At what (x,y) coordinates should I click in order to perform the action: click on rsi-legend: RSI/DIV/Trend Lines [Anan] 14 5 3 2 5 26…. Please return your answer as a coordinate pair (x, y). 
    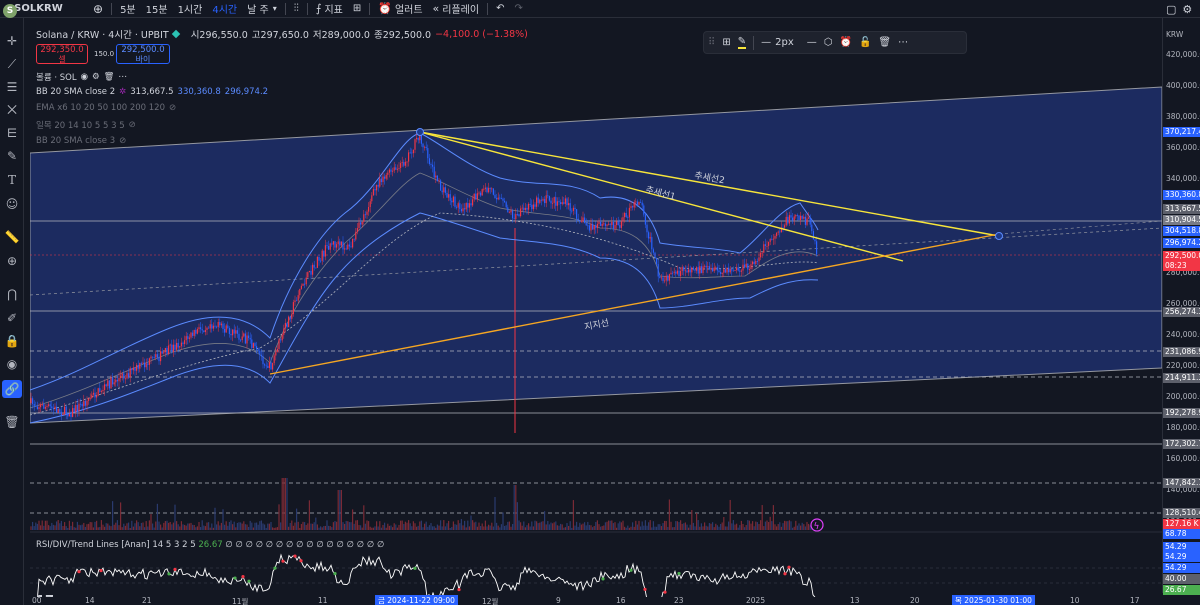
    Looking at the image, I should click on (210, 545).